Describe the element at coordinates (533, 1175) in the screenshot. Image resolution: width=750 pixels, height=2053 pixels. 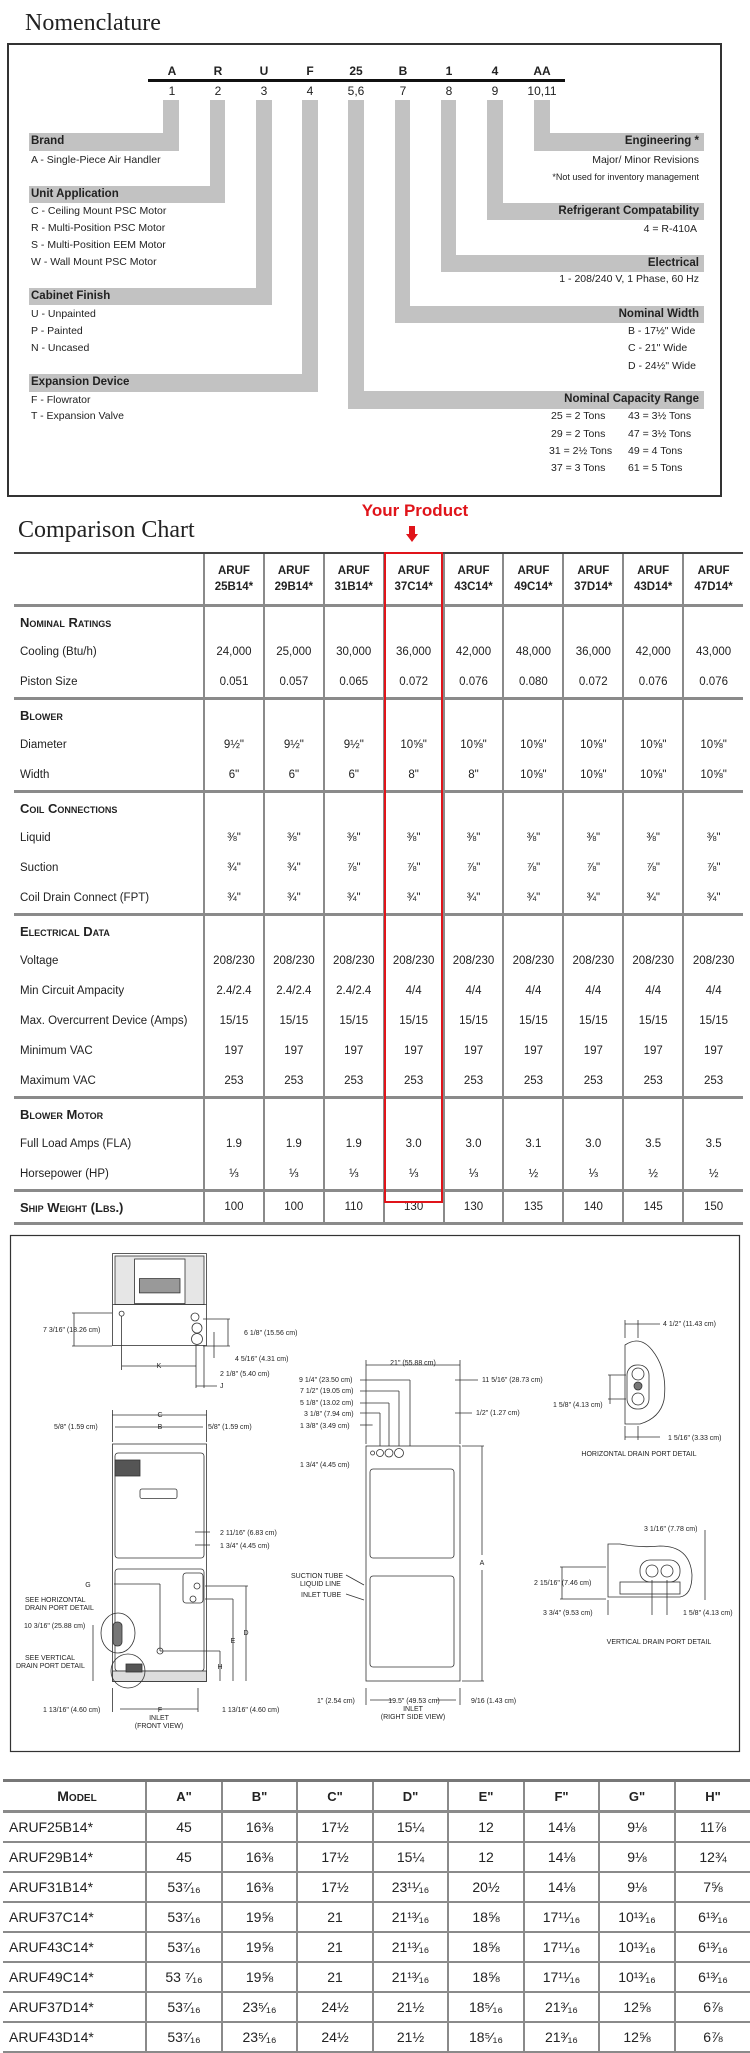
I see `table-cell: ½` at that location.